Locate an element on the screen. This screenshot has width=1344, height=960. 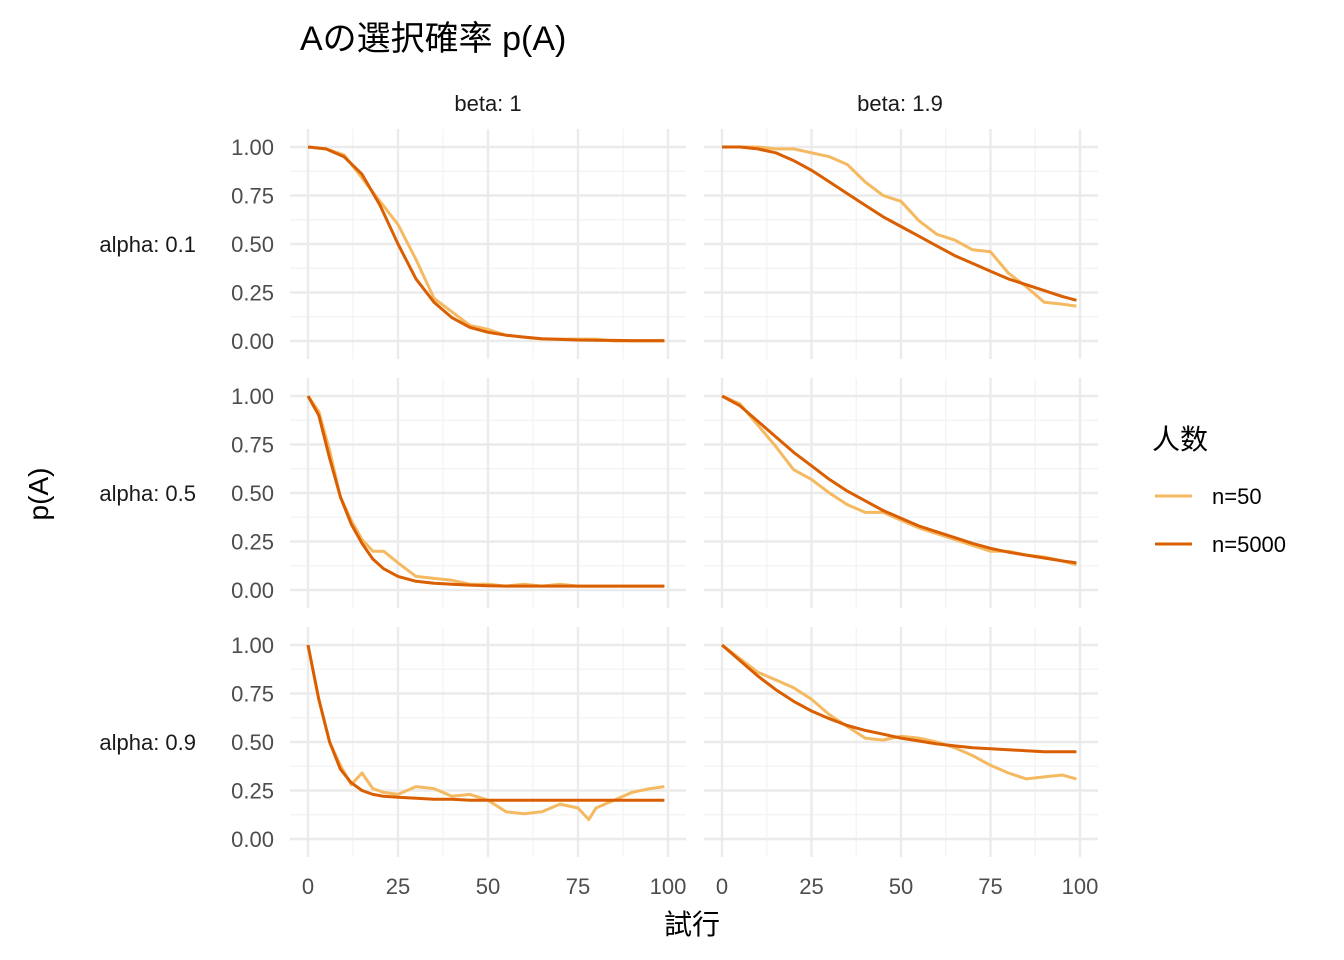
panel-r2-c1: 0 25 50 75 100 is located at coordinates (901, 763).